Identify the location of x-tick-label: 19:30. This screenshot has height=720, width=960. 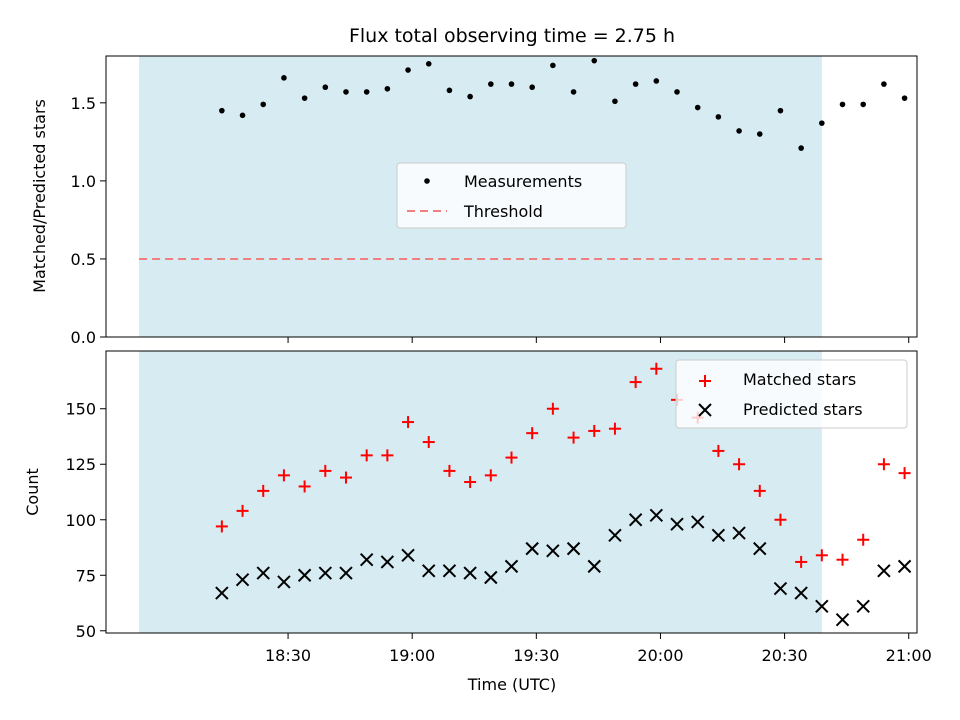
(536, 655).